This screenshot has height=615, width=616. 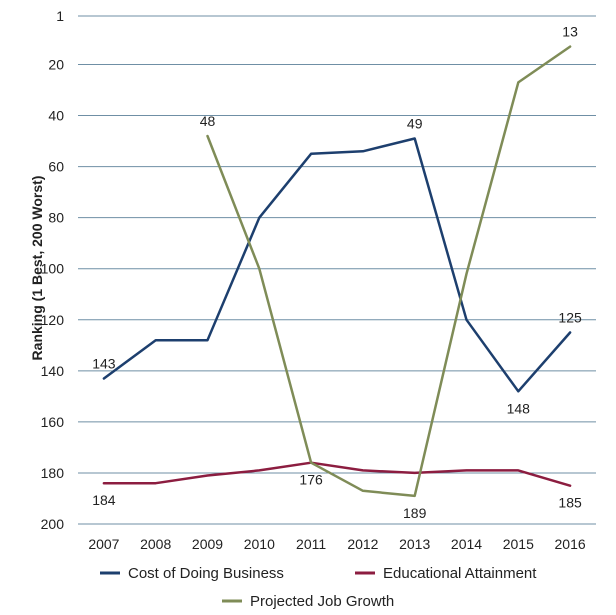 What do you see at coordinates (53, 320) in the screenshot?
I see `y-tick-label: 120` at bounding box center [53, 320].